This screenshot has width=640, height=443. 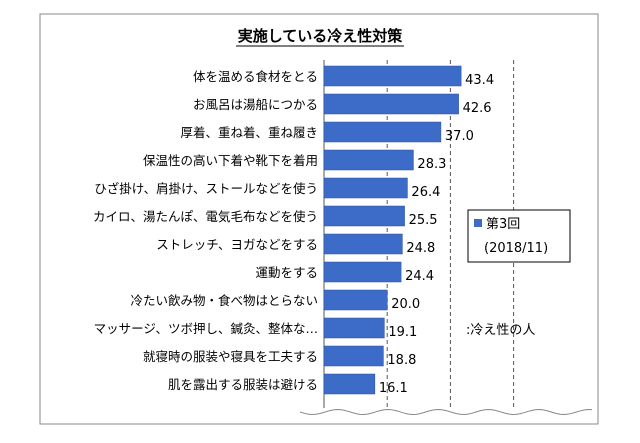 I want to click on value-label: 37.0, so click(x=459, y=136).